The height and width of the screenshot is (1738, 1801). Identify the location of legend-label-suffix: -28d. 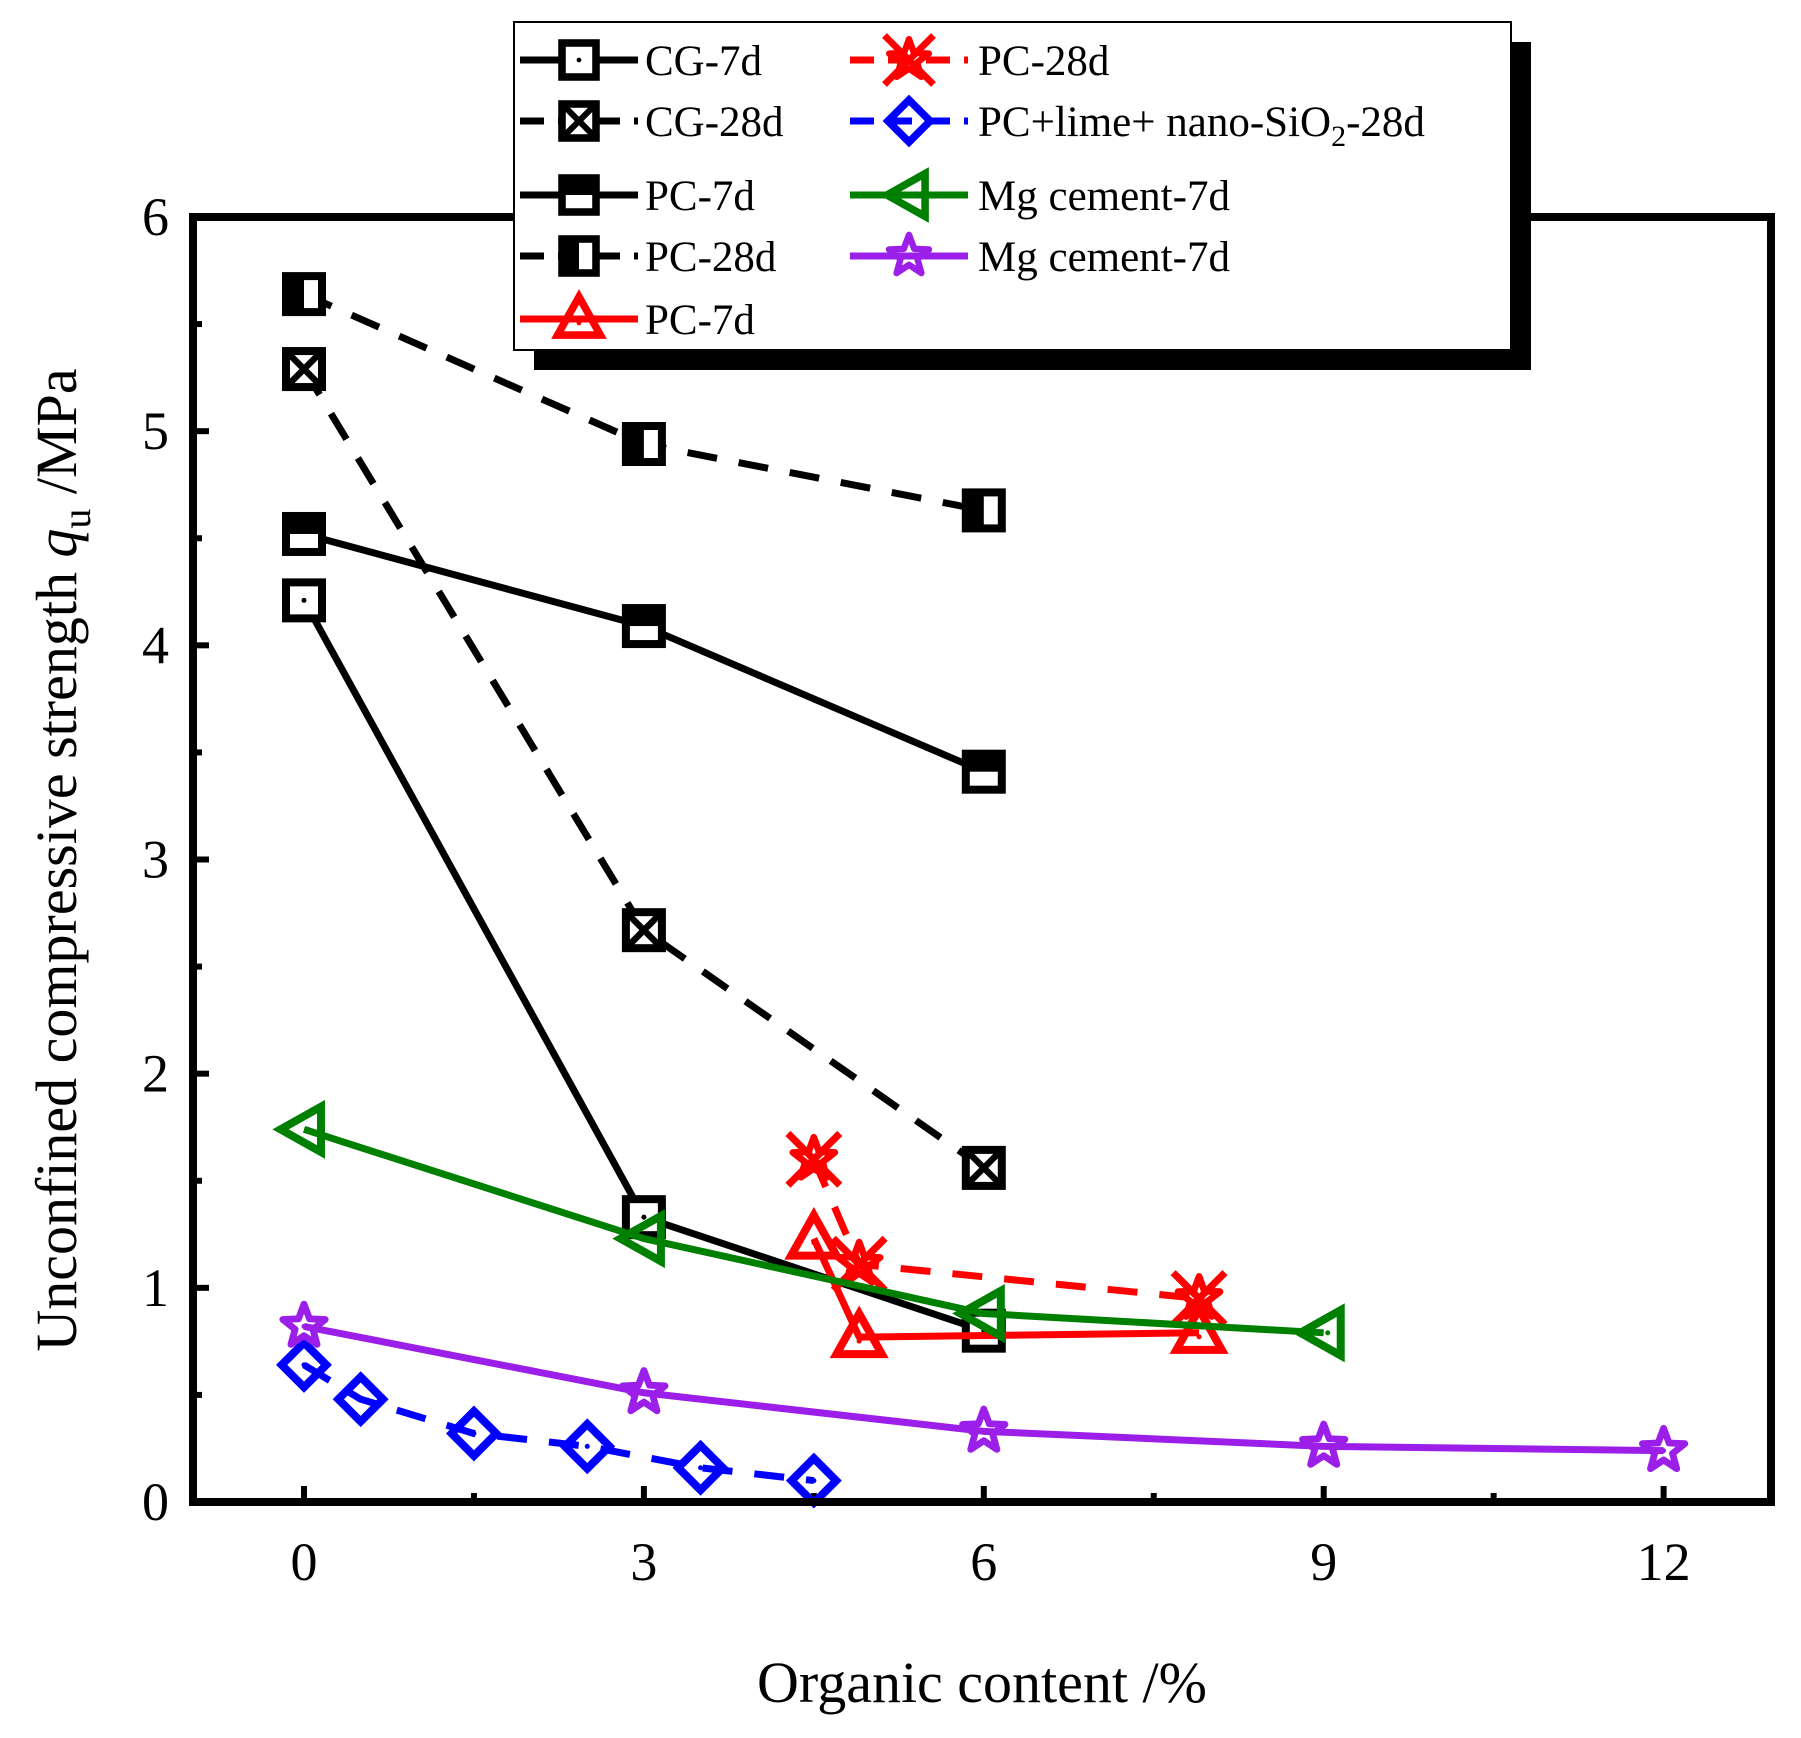
(1385, 122).